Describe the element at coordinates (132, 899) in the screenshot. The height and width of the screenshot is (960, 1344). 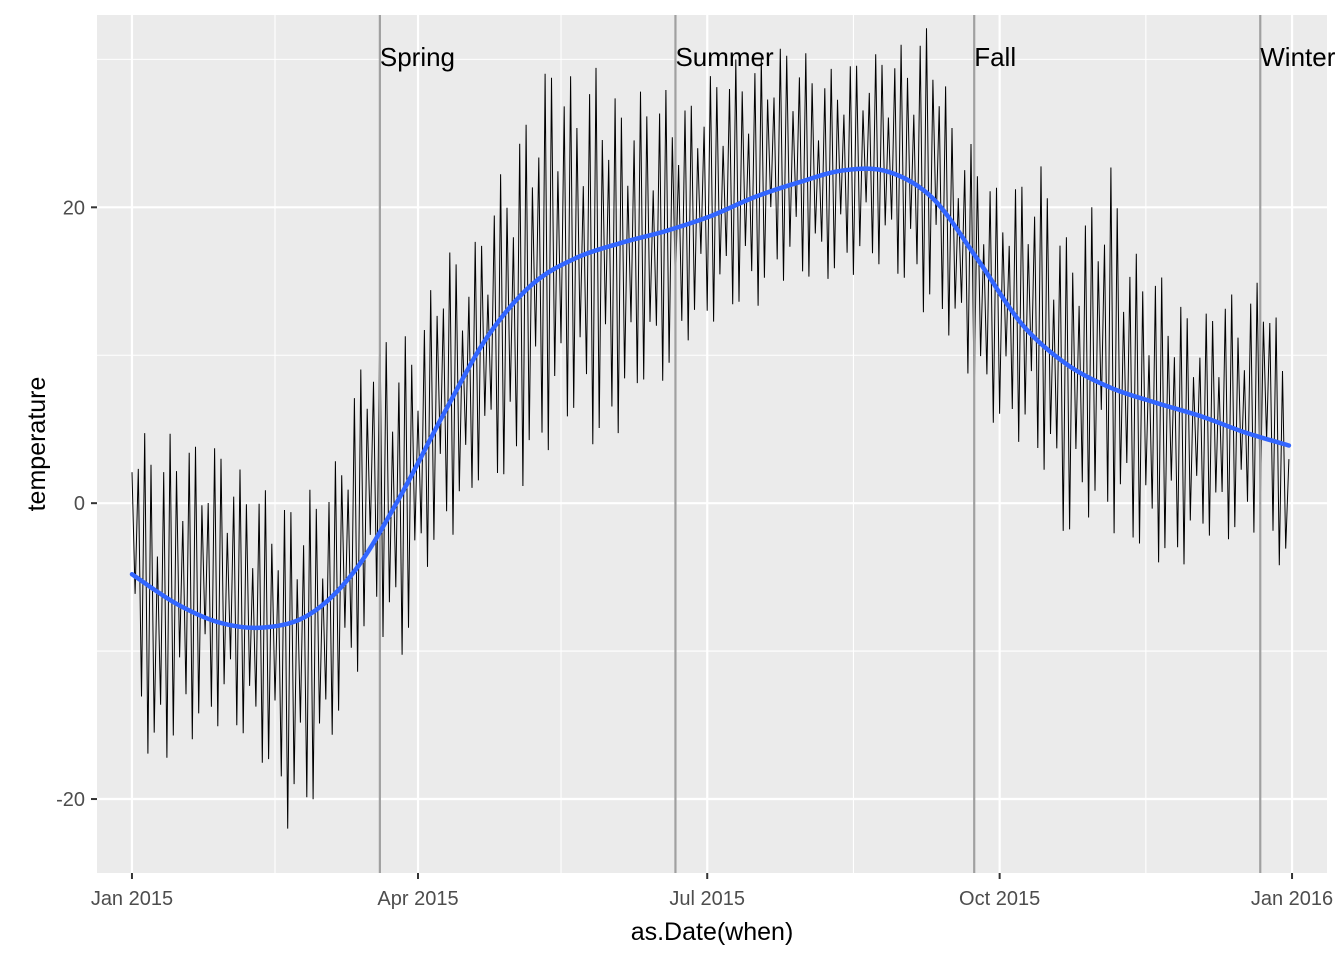
I see `x-tick-label: Jan 2015` at that location.